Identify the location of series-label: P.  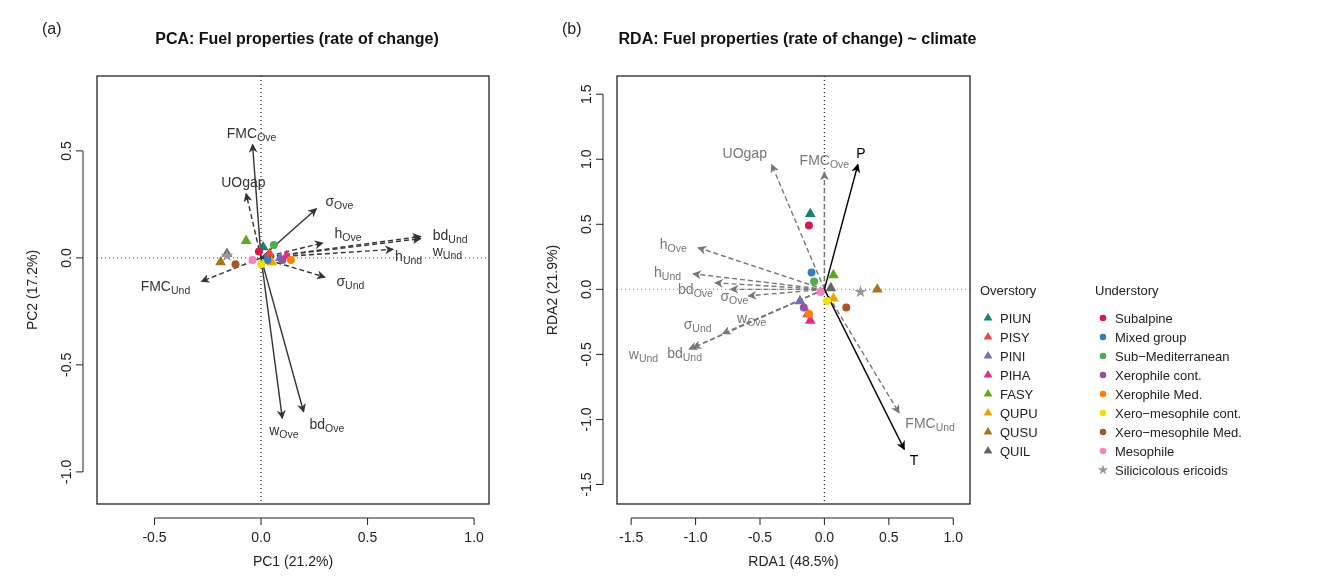
(861, 152).